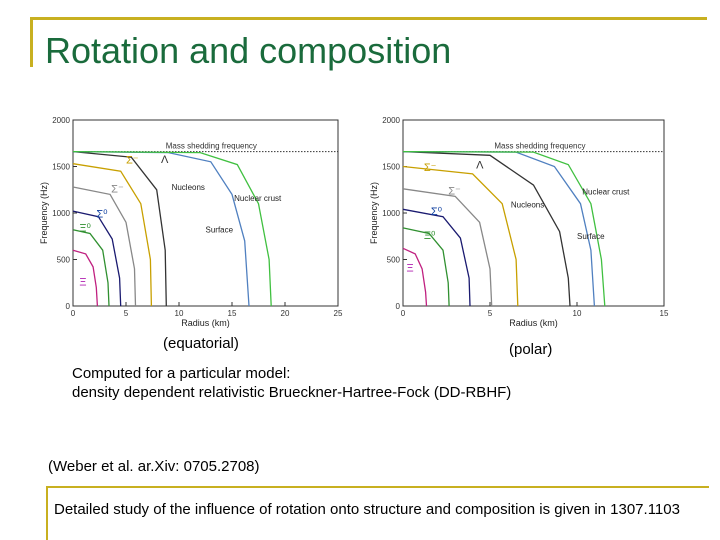 This screenshot has width=720, height=540. Describe the element at coordinates (377, 487) in the screenshot. I see `footer-accent-line` at that location.